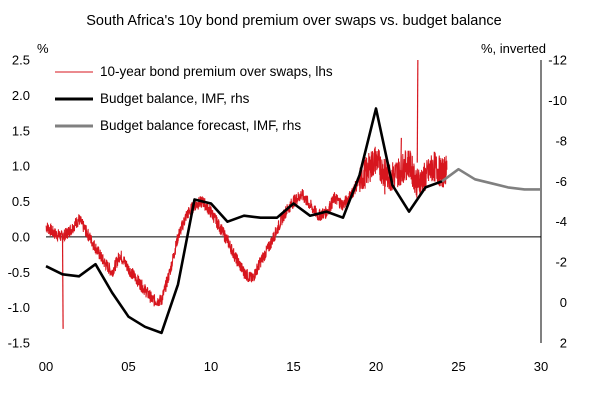  I want to click on legend-label: 10-year bond premium over swaps, lhs, so click(216, 71).